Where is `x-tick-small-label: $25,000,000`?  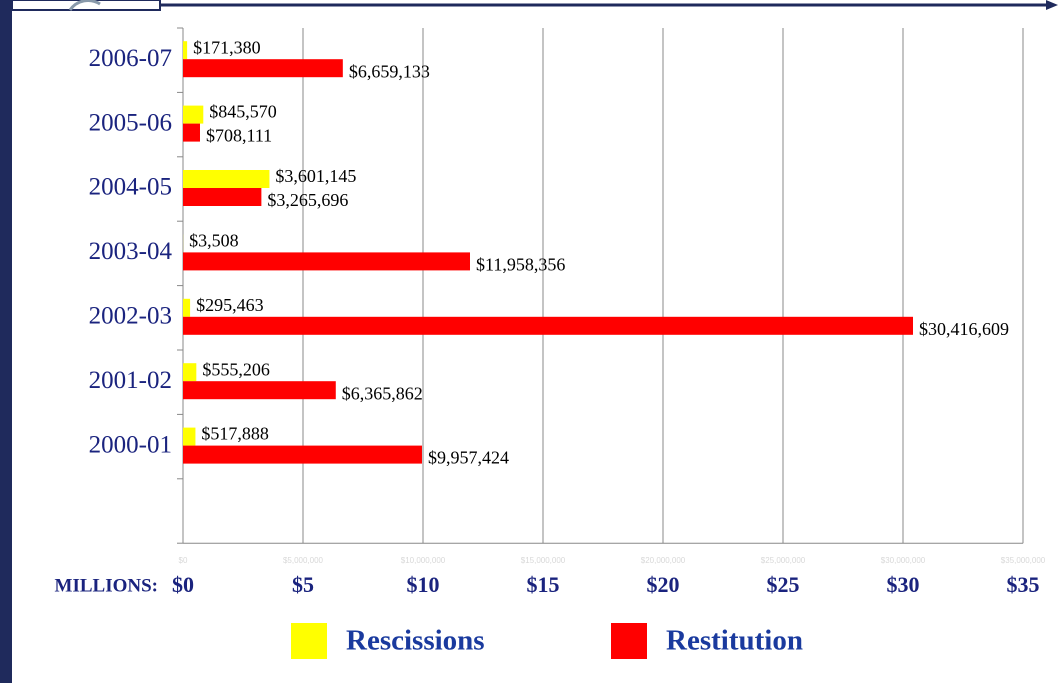
x-tick-small-label: $25,000,000 is located at coordinates (783, 560).